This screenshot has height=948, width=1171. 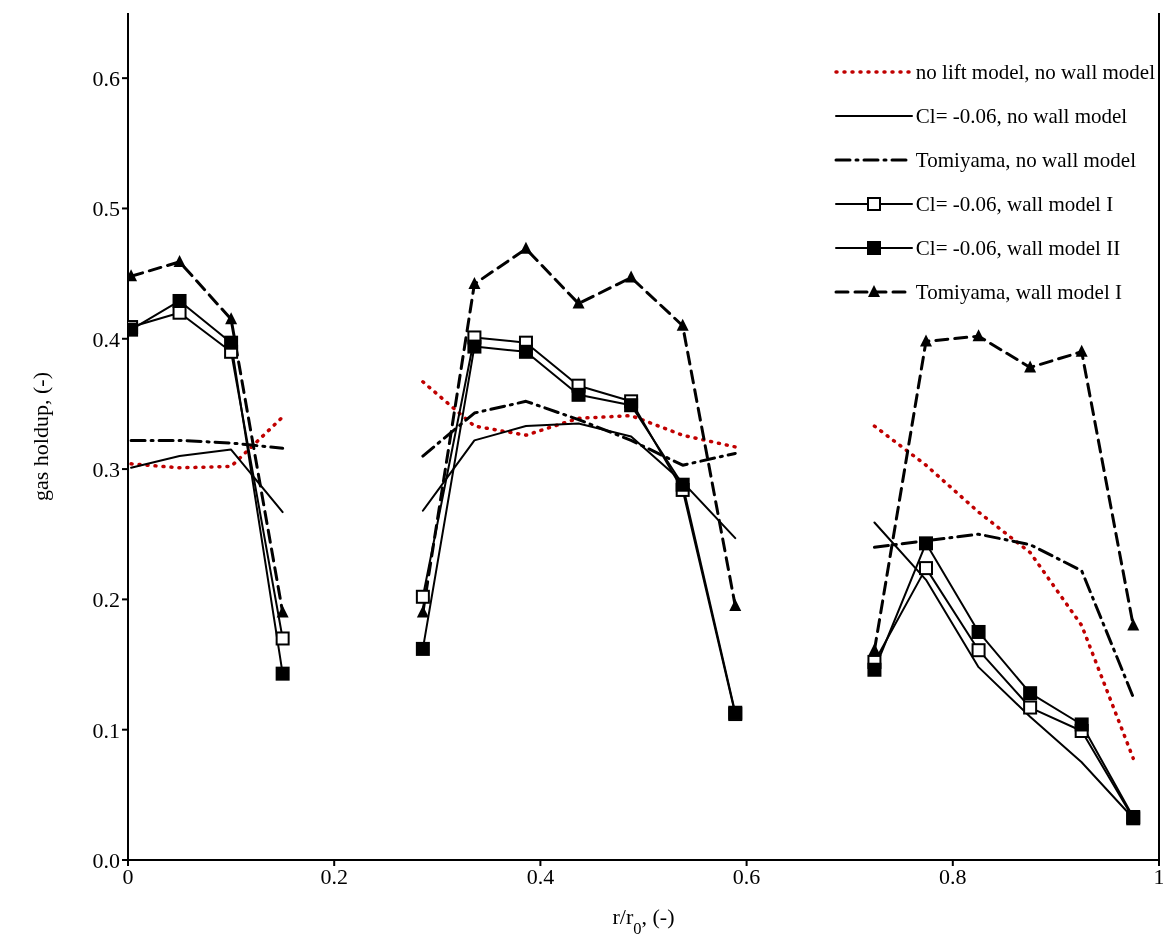 What do you see at coordinates (128, 876) in the screenshot?
I see `x-tick-label: 0` at bounding box center [128, 876].